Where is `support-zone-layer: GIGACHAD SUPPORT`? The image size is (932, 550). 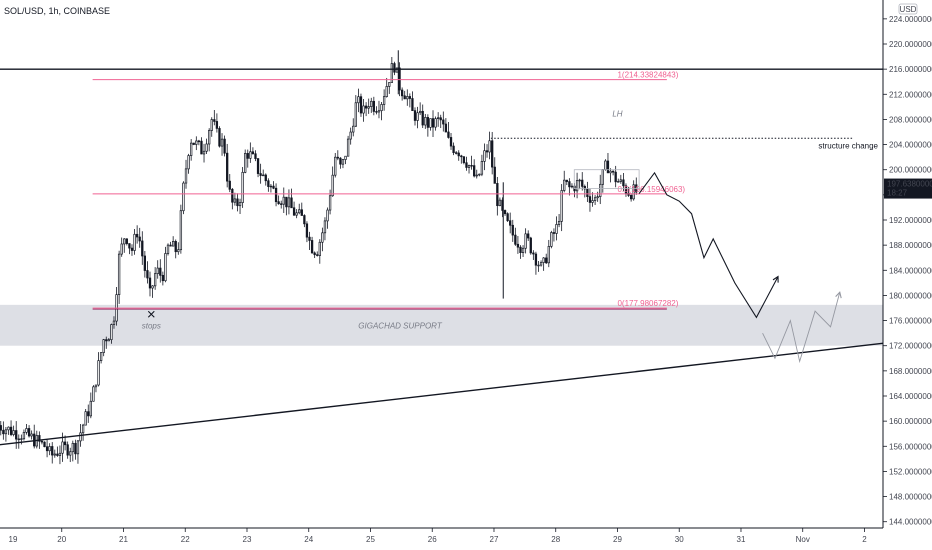
support-zone-layer: GIGACHAD SUPPORT is located at coordinates (441, 325).